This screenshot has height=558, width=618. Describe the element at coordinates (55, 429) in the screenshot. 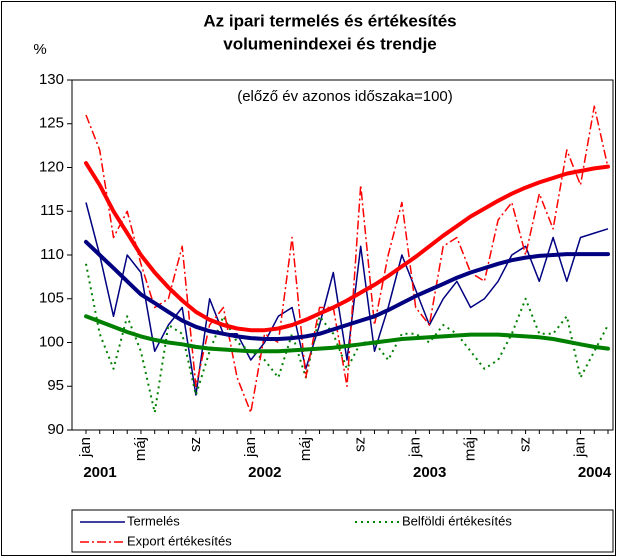

I see `y-tick-label: 90` at that location.